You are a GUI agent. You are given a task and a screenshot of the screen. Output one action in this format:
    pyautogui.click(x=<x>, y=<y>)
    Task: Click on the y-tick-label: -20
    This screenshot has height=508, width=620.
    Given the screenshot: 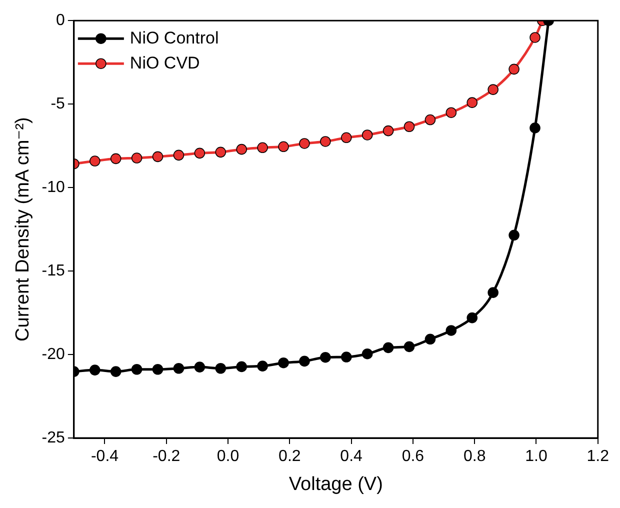 What is the action you would take?
    pyautogui.click(x=54, y=354)
    